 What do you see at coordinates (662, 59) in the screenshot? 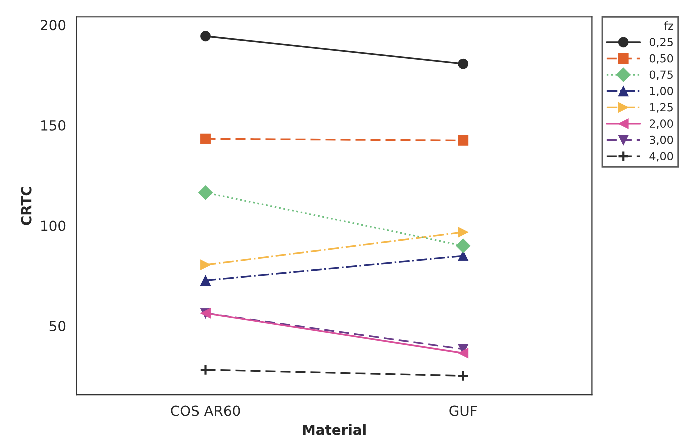
I see `legend-label: 0,50` at bounding box center [662, 59].